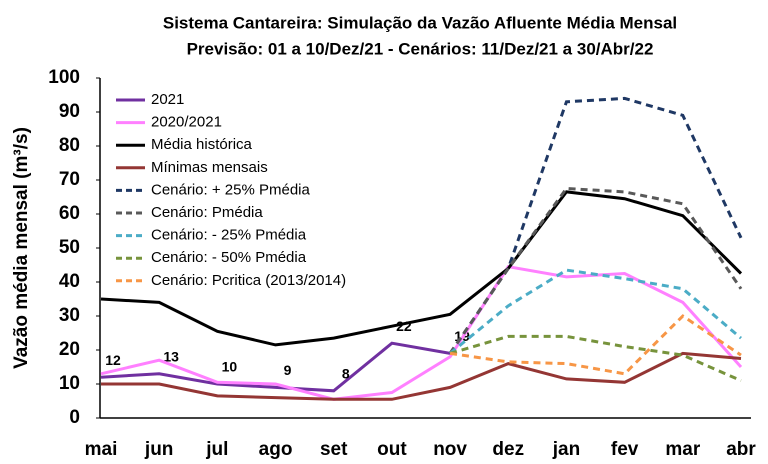 The image size is (768, 464). What do you see at coordinates (186, 122) in the screenshot?
I see `legend-label: 2020/2021` at bounding box center [186, 122].